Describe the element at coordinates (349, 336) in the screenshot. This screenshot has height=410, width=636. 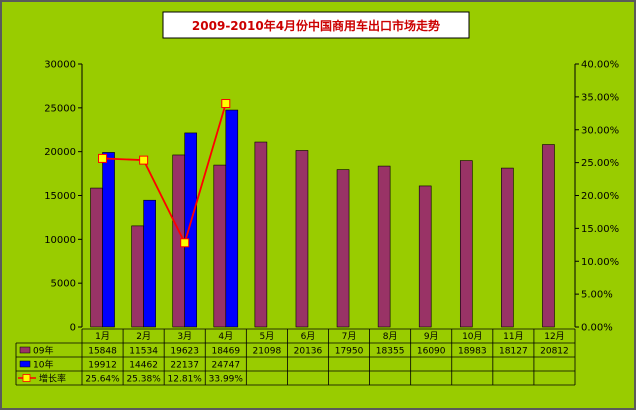
I see `x-tick-label: 7月` at that location.